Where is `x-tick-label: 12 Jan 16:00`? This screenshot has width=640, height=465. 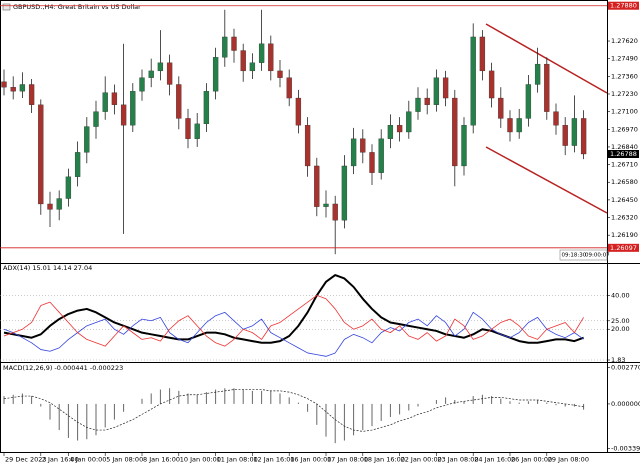
x-tick-label: 12 Jan 16:00 is located at coordinates (273, 460).